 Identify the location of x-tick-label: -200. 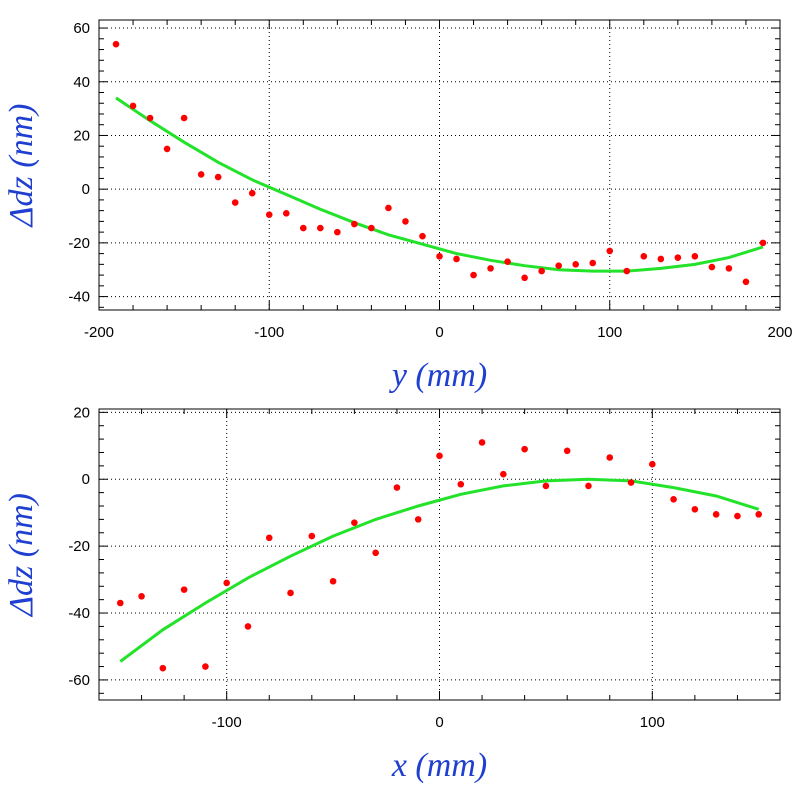
(99, 332).